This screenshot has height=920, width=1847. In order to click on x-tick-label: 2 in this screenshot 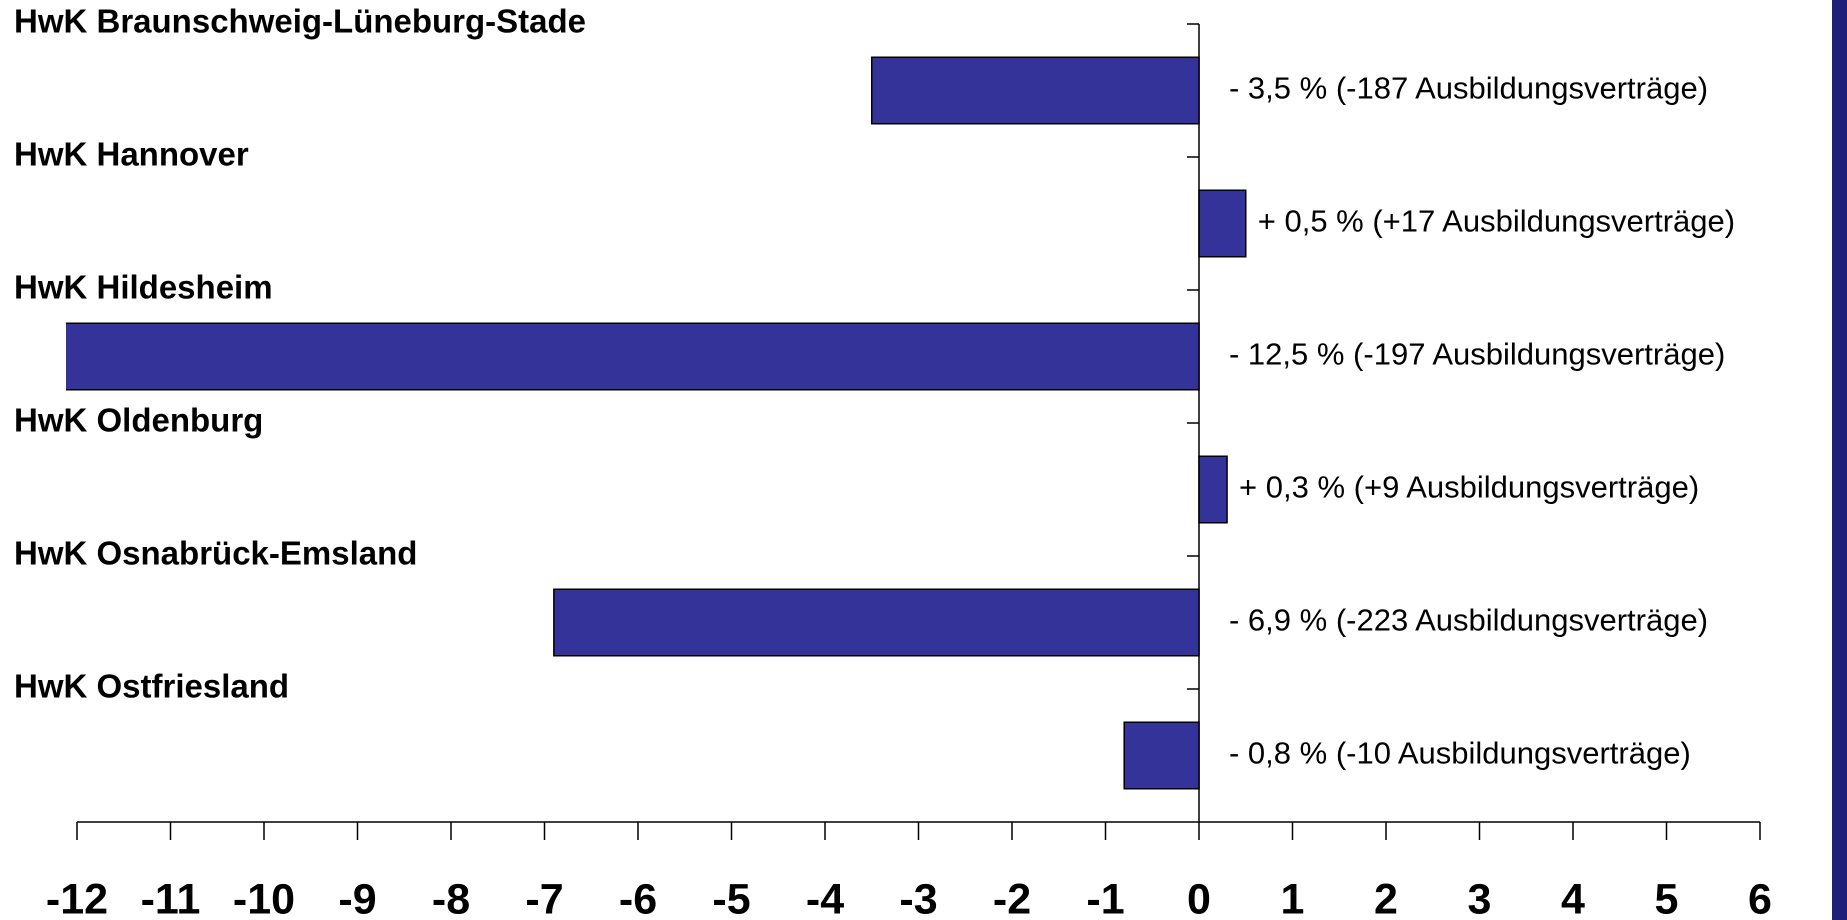, I will do `click(1386, 897)`.